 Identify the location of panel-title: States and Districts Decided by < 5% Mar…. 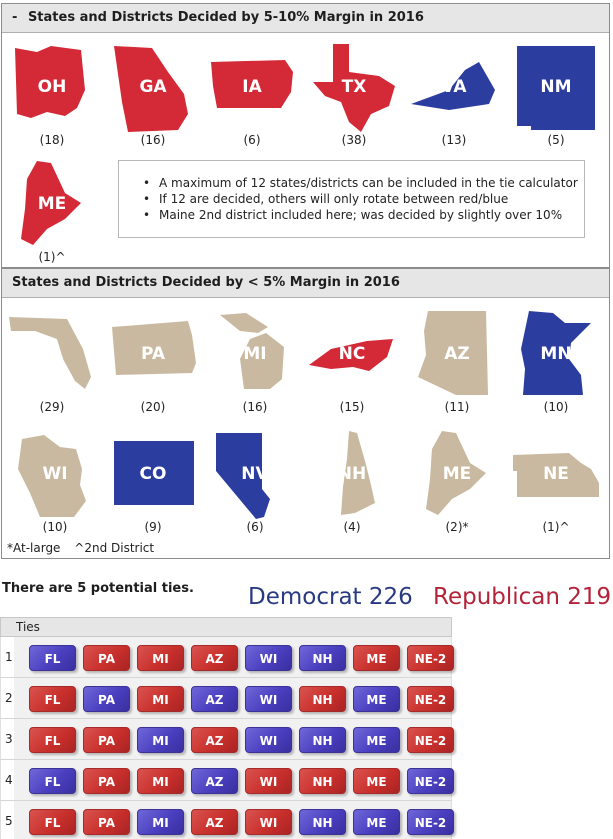
(206, 282).